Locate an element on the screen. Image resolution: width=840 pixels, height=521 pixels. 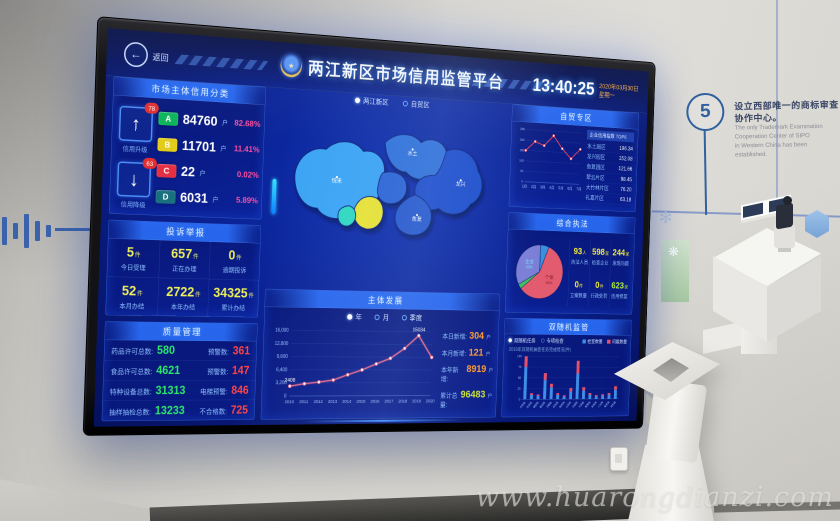
quality-label: 电梯预警: is located at coordinates (213, 391).